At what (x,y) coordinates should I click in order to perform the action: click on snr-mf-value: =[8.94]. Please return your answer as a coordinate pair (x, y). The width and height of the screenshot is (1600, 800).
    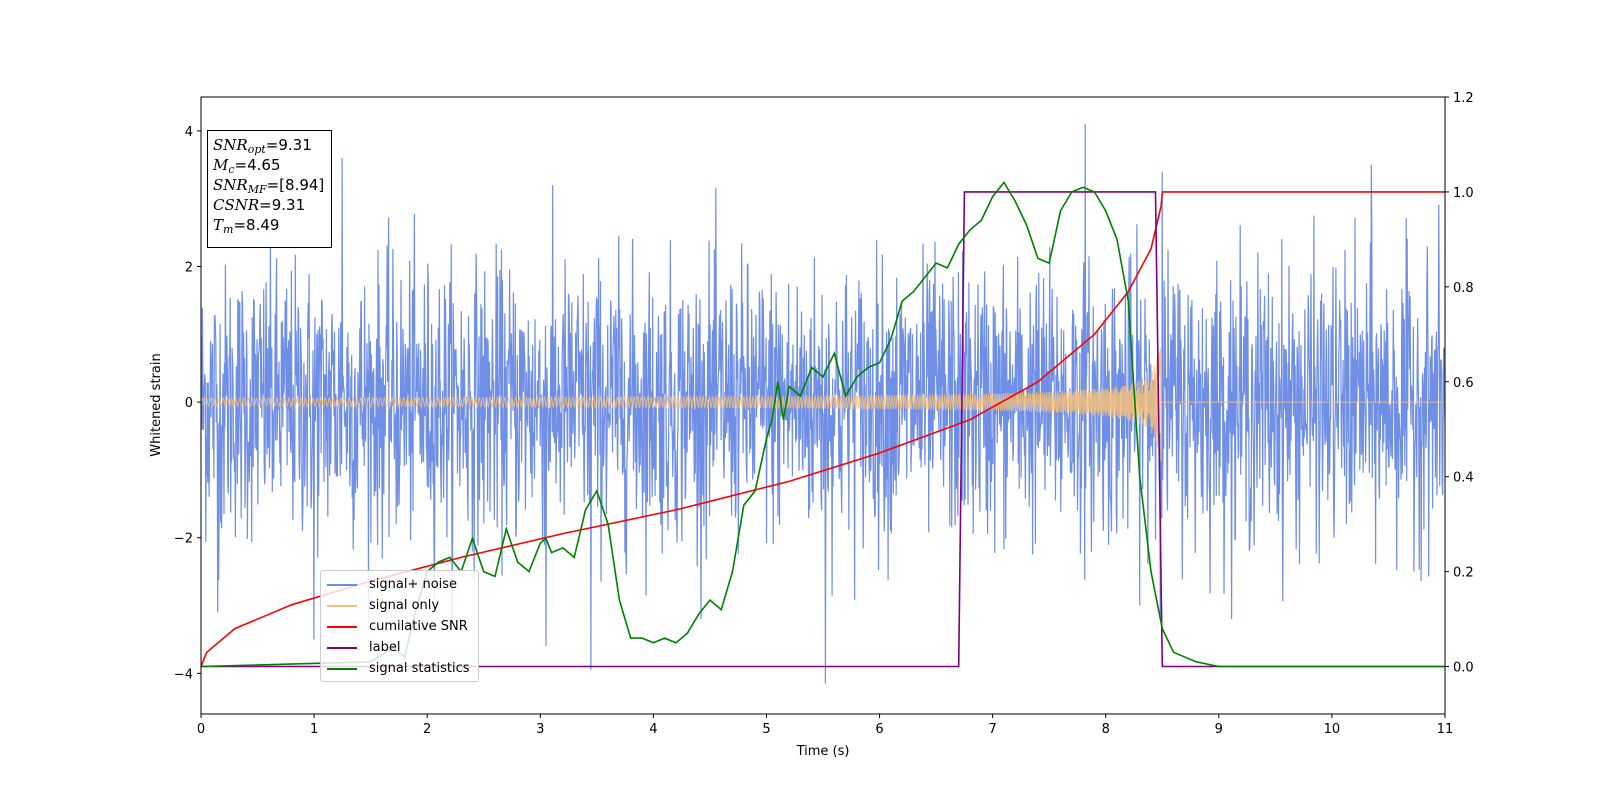
    Looking at the image, I should click on (295, 185).